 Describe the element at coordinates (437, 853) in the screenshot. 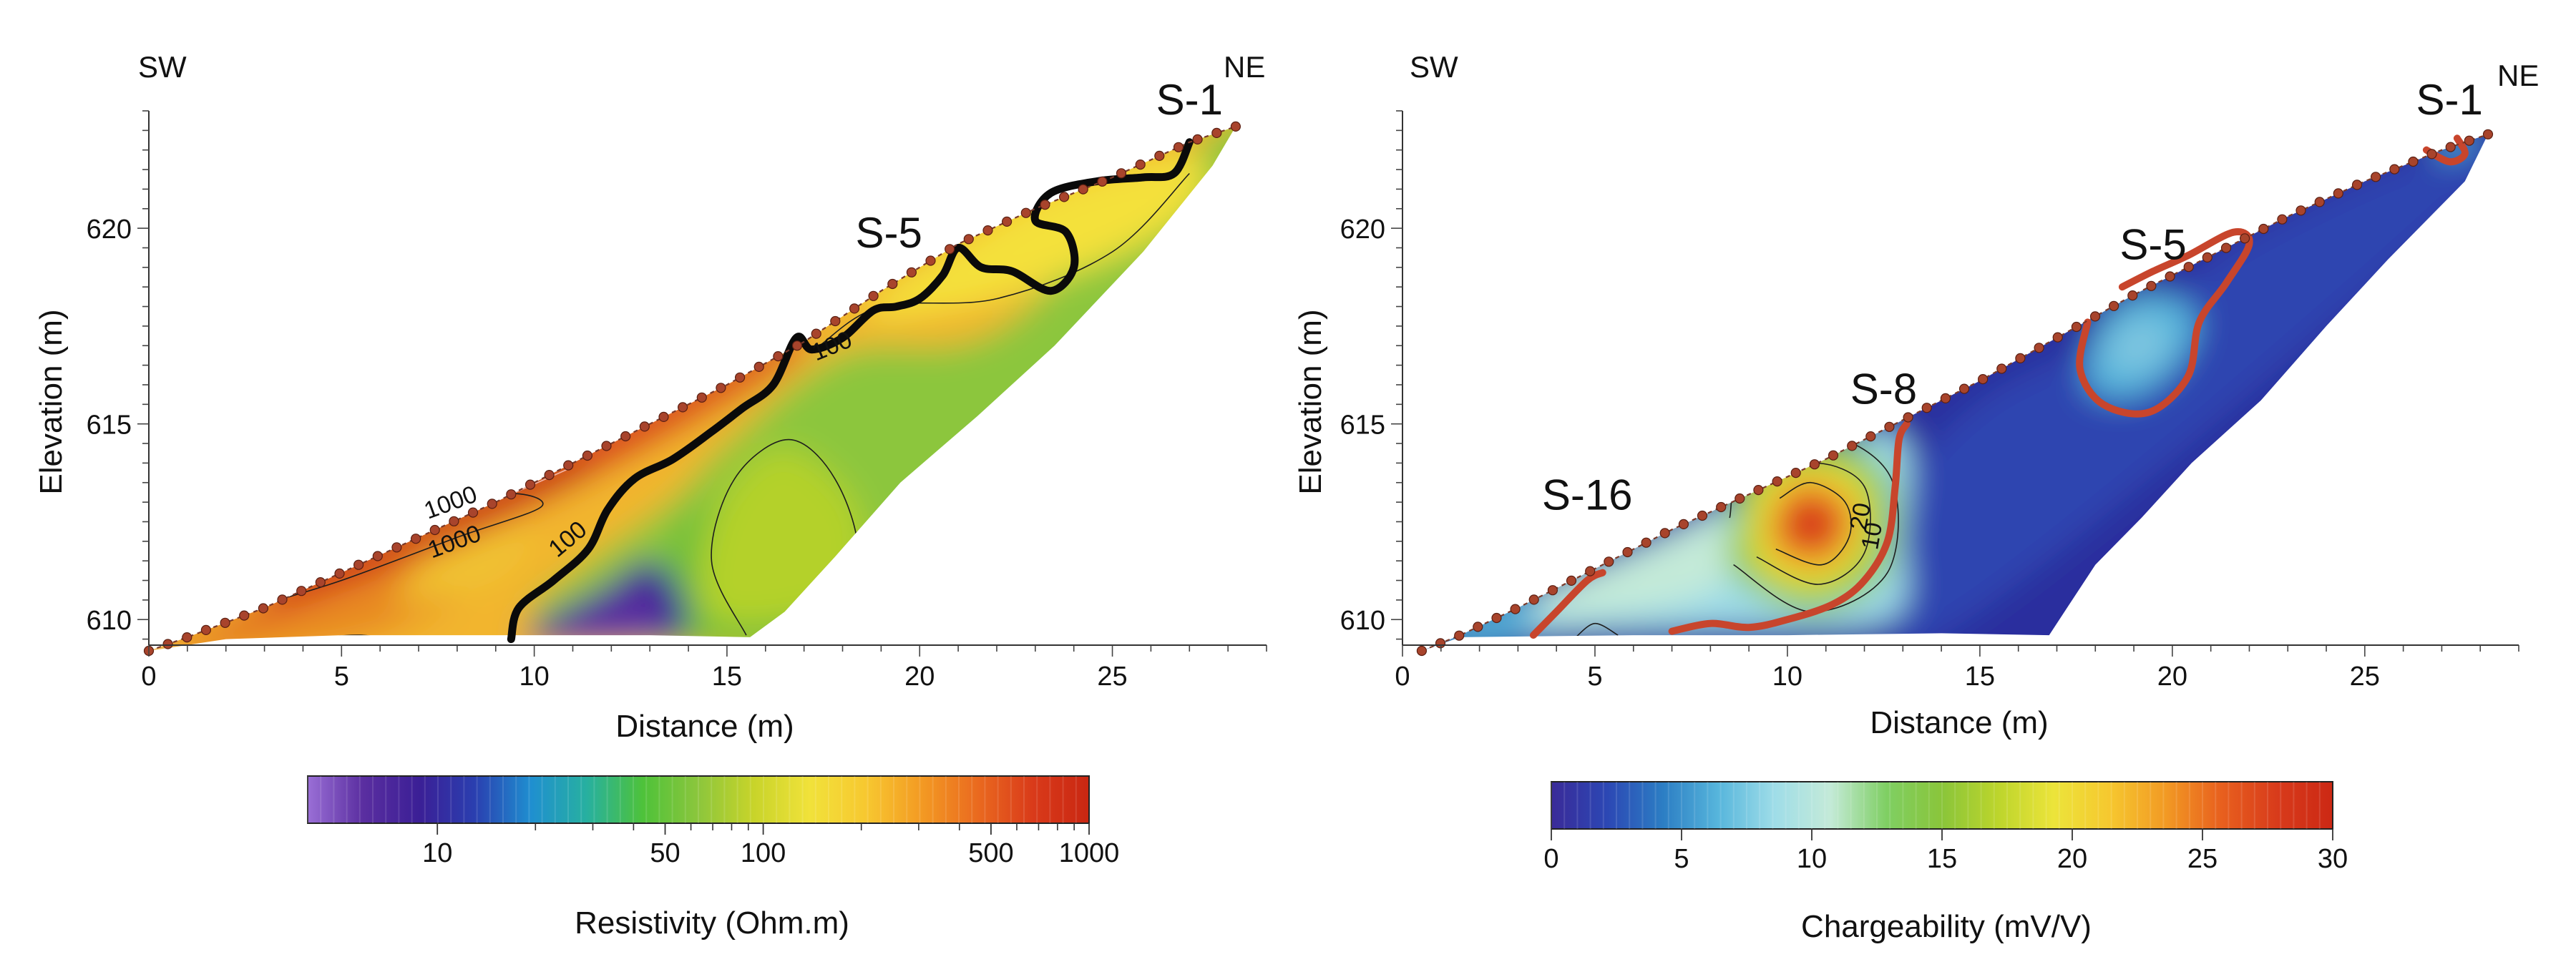

I see `colorbar-tick-label: 10` at that location.